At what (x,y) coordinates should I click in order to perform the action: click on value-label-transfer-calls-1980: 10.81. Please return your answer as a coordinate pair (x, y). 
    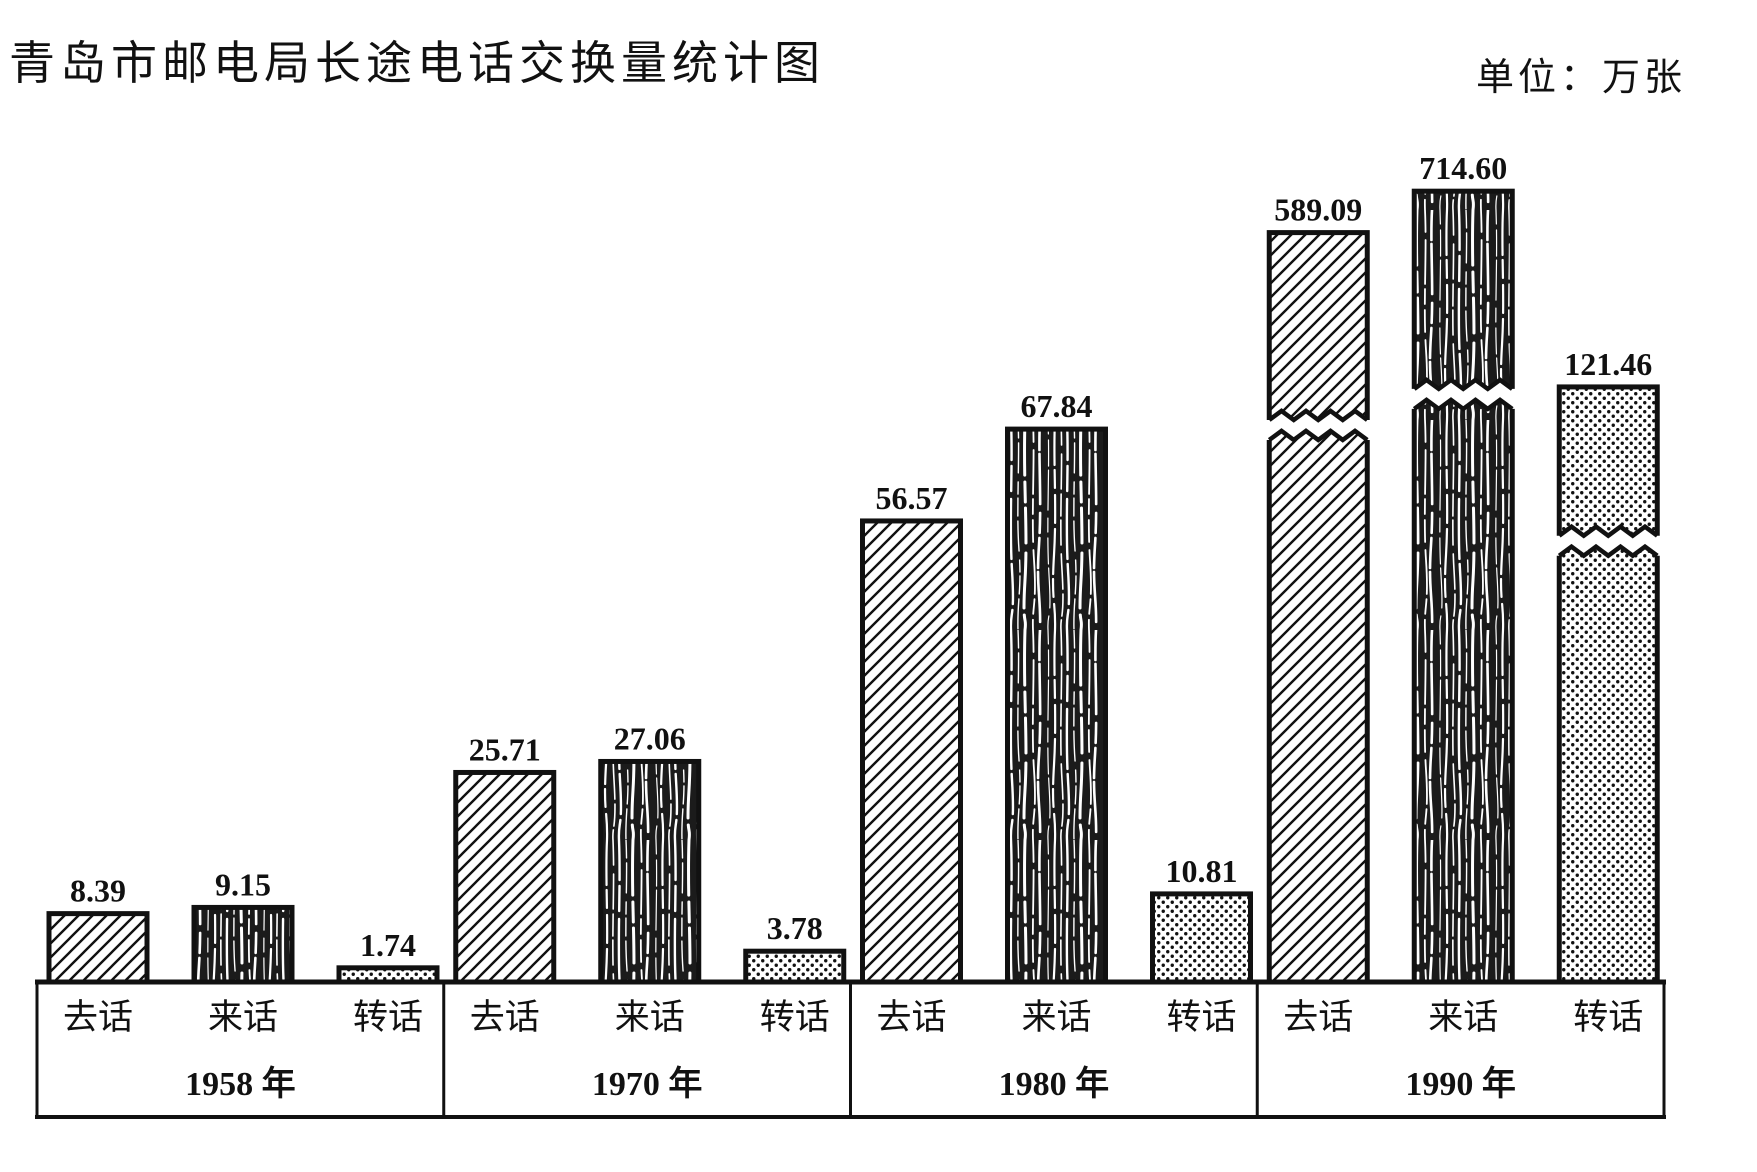
    Looking at the image, I should click on (1202, 871).